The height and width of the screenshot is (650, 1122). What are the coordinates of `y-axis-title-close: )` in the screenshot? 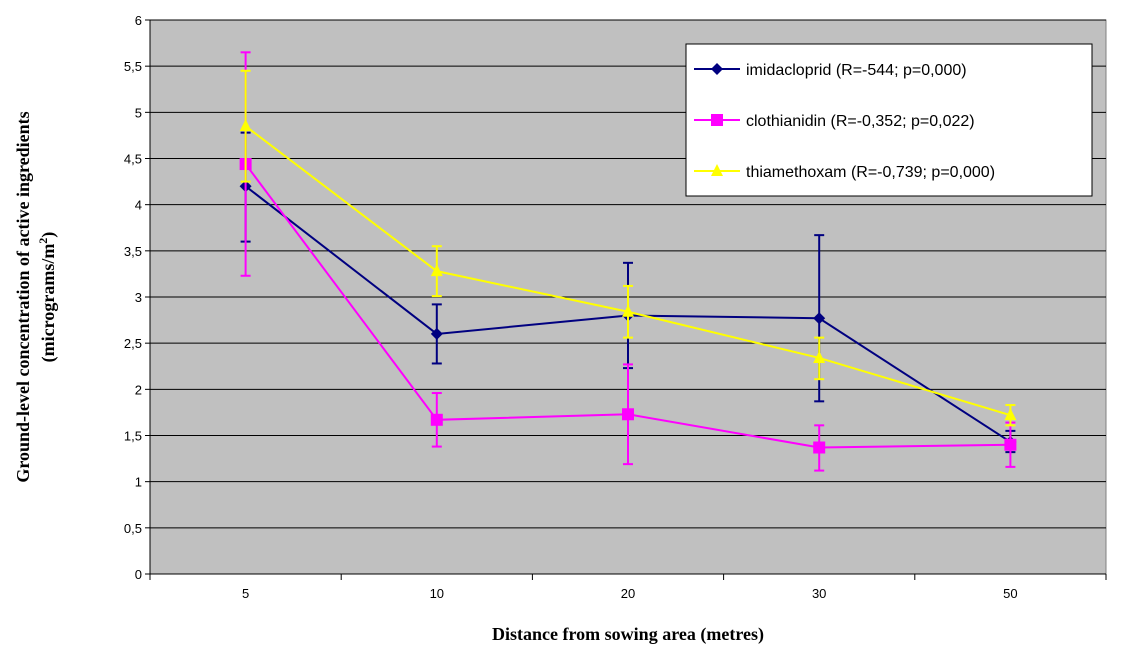 It's located at (48, 235).